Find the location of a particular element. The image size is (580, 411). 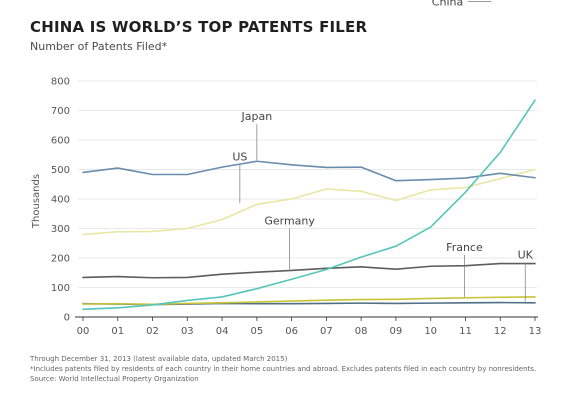

chart-title: CHINA IS WORLD’S TOP PATENTS FILER is located at coordinates (199, 27).